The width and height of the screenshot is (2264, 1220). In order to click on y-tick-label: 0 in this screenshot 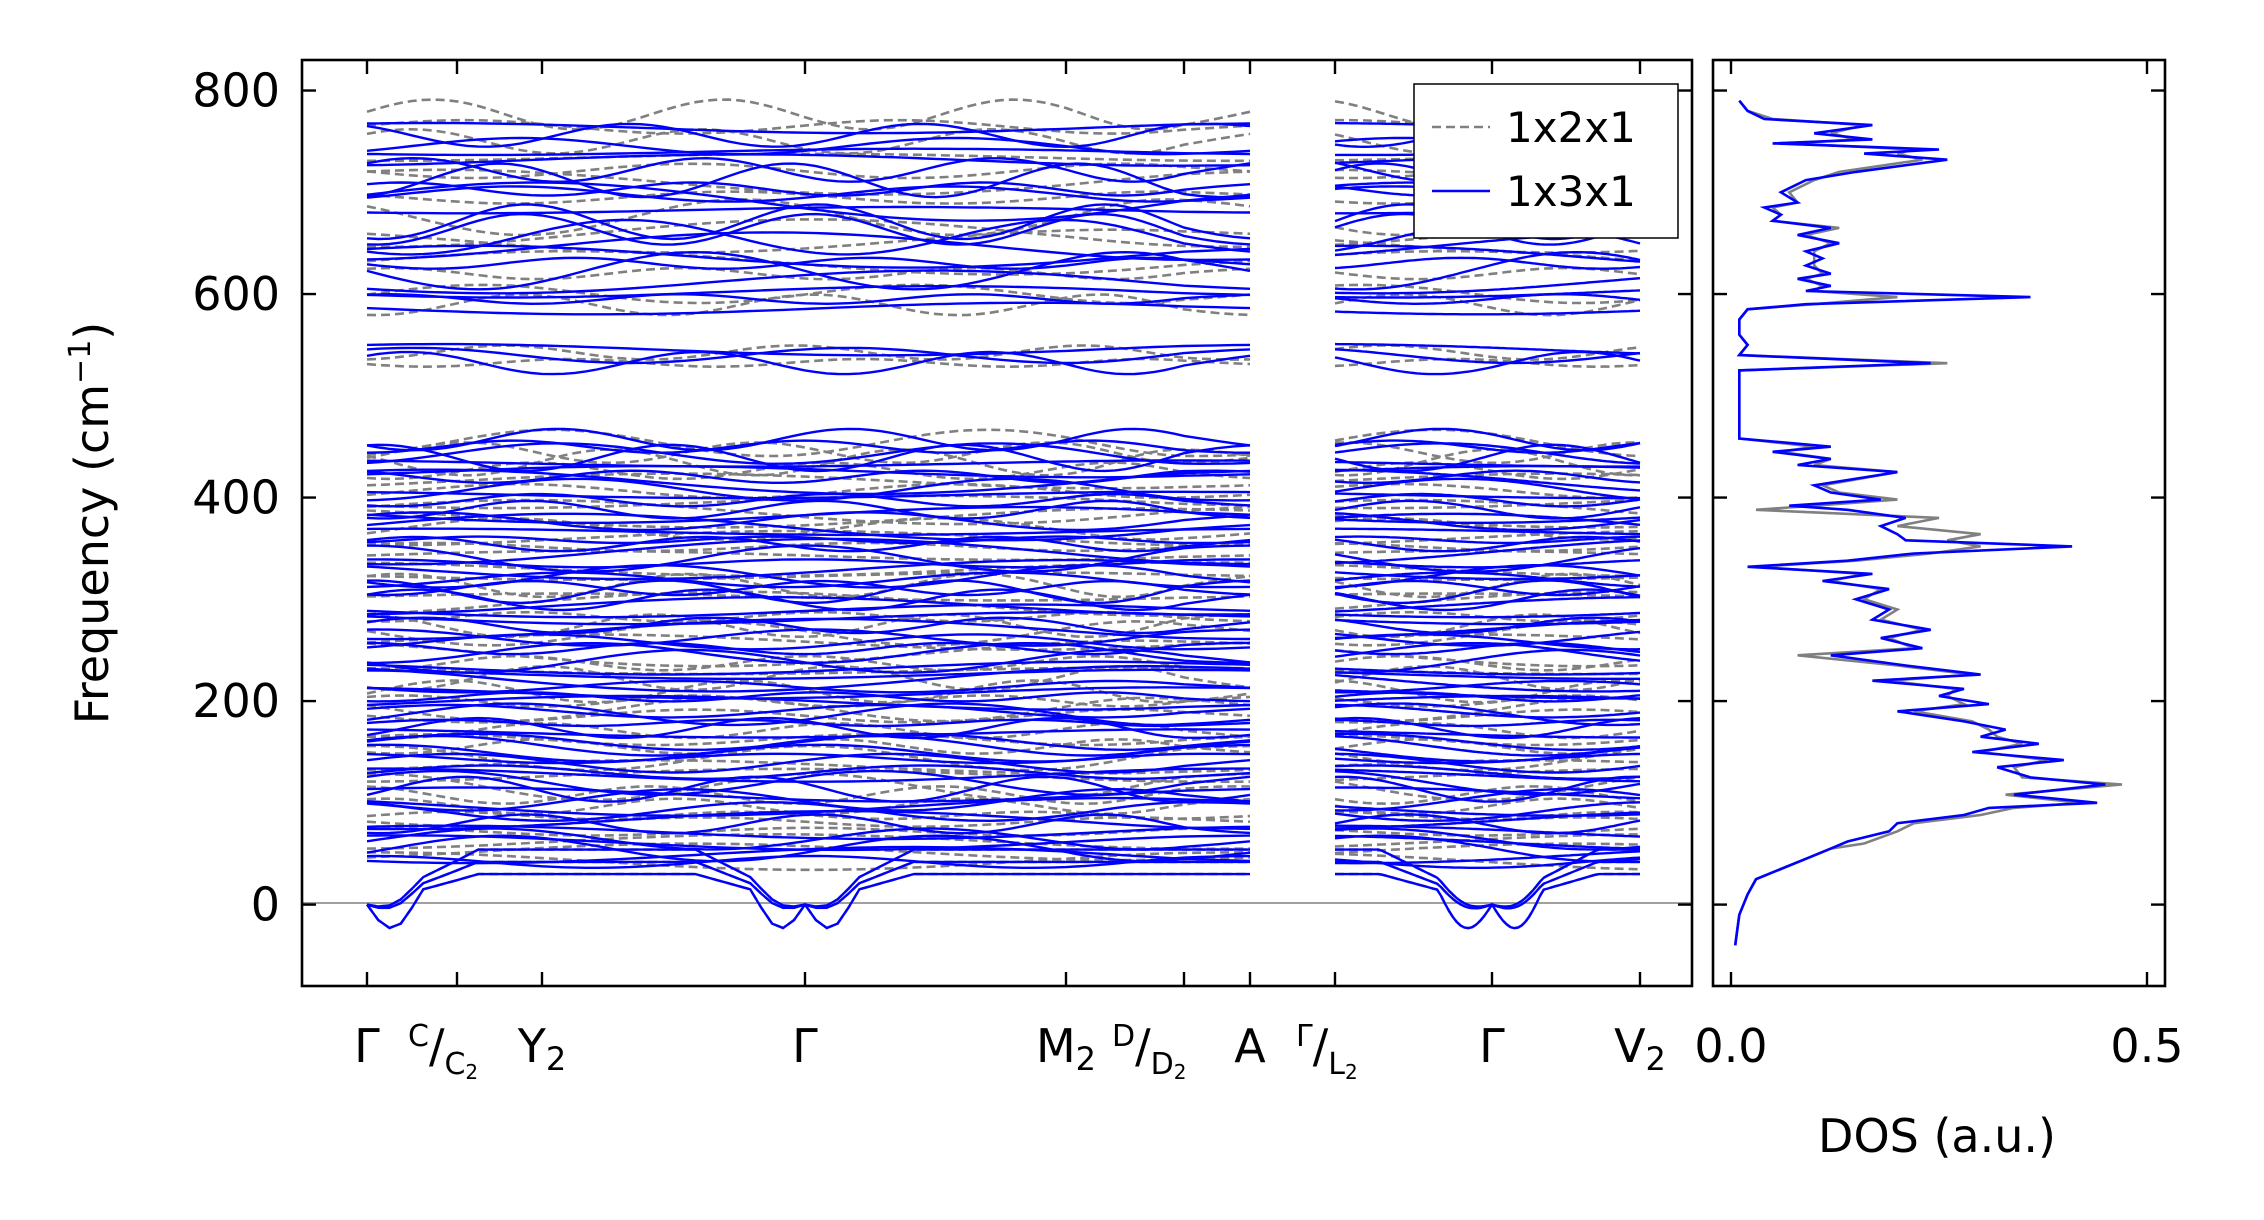, I will do `click(265, 905)`.